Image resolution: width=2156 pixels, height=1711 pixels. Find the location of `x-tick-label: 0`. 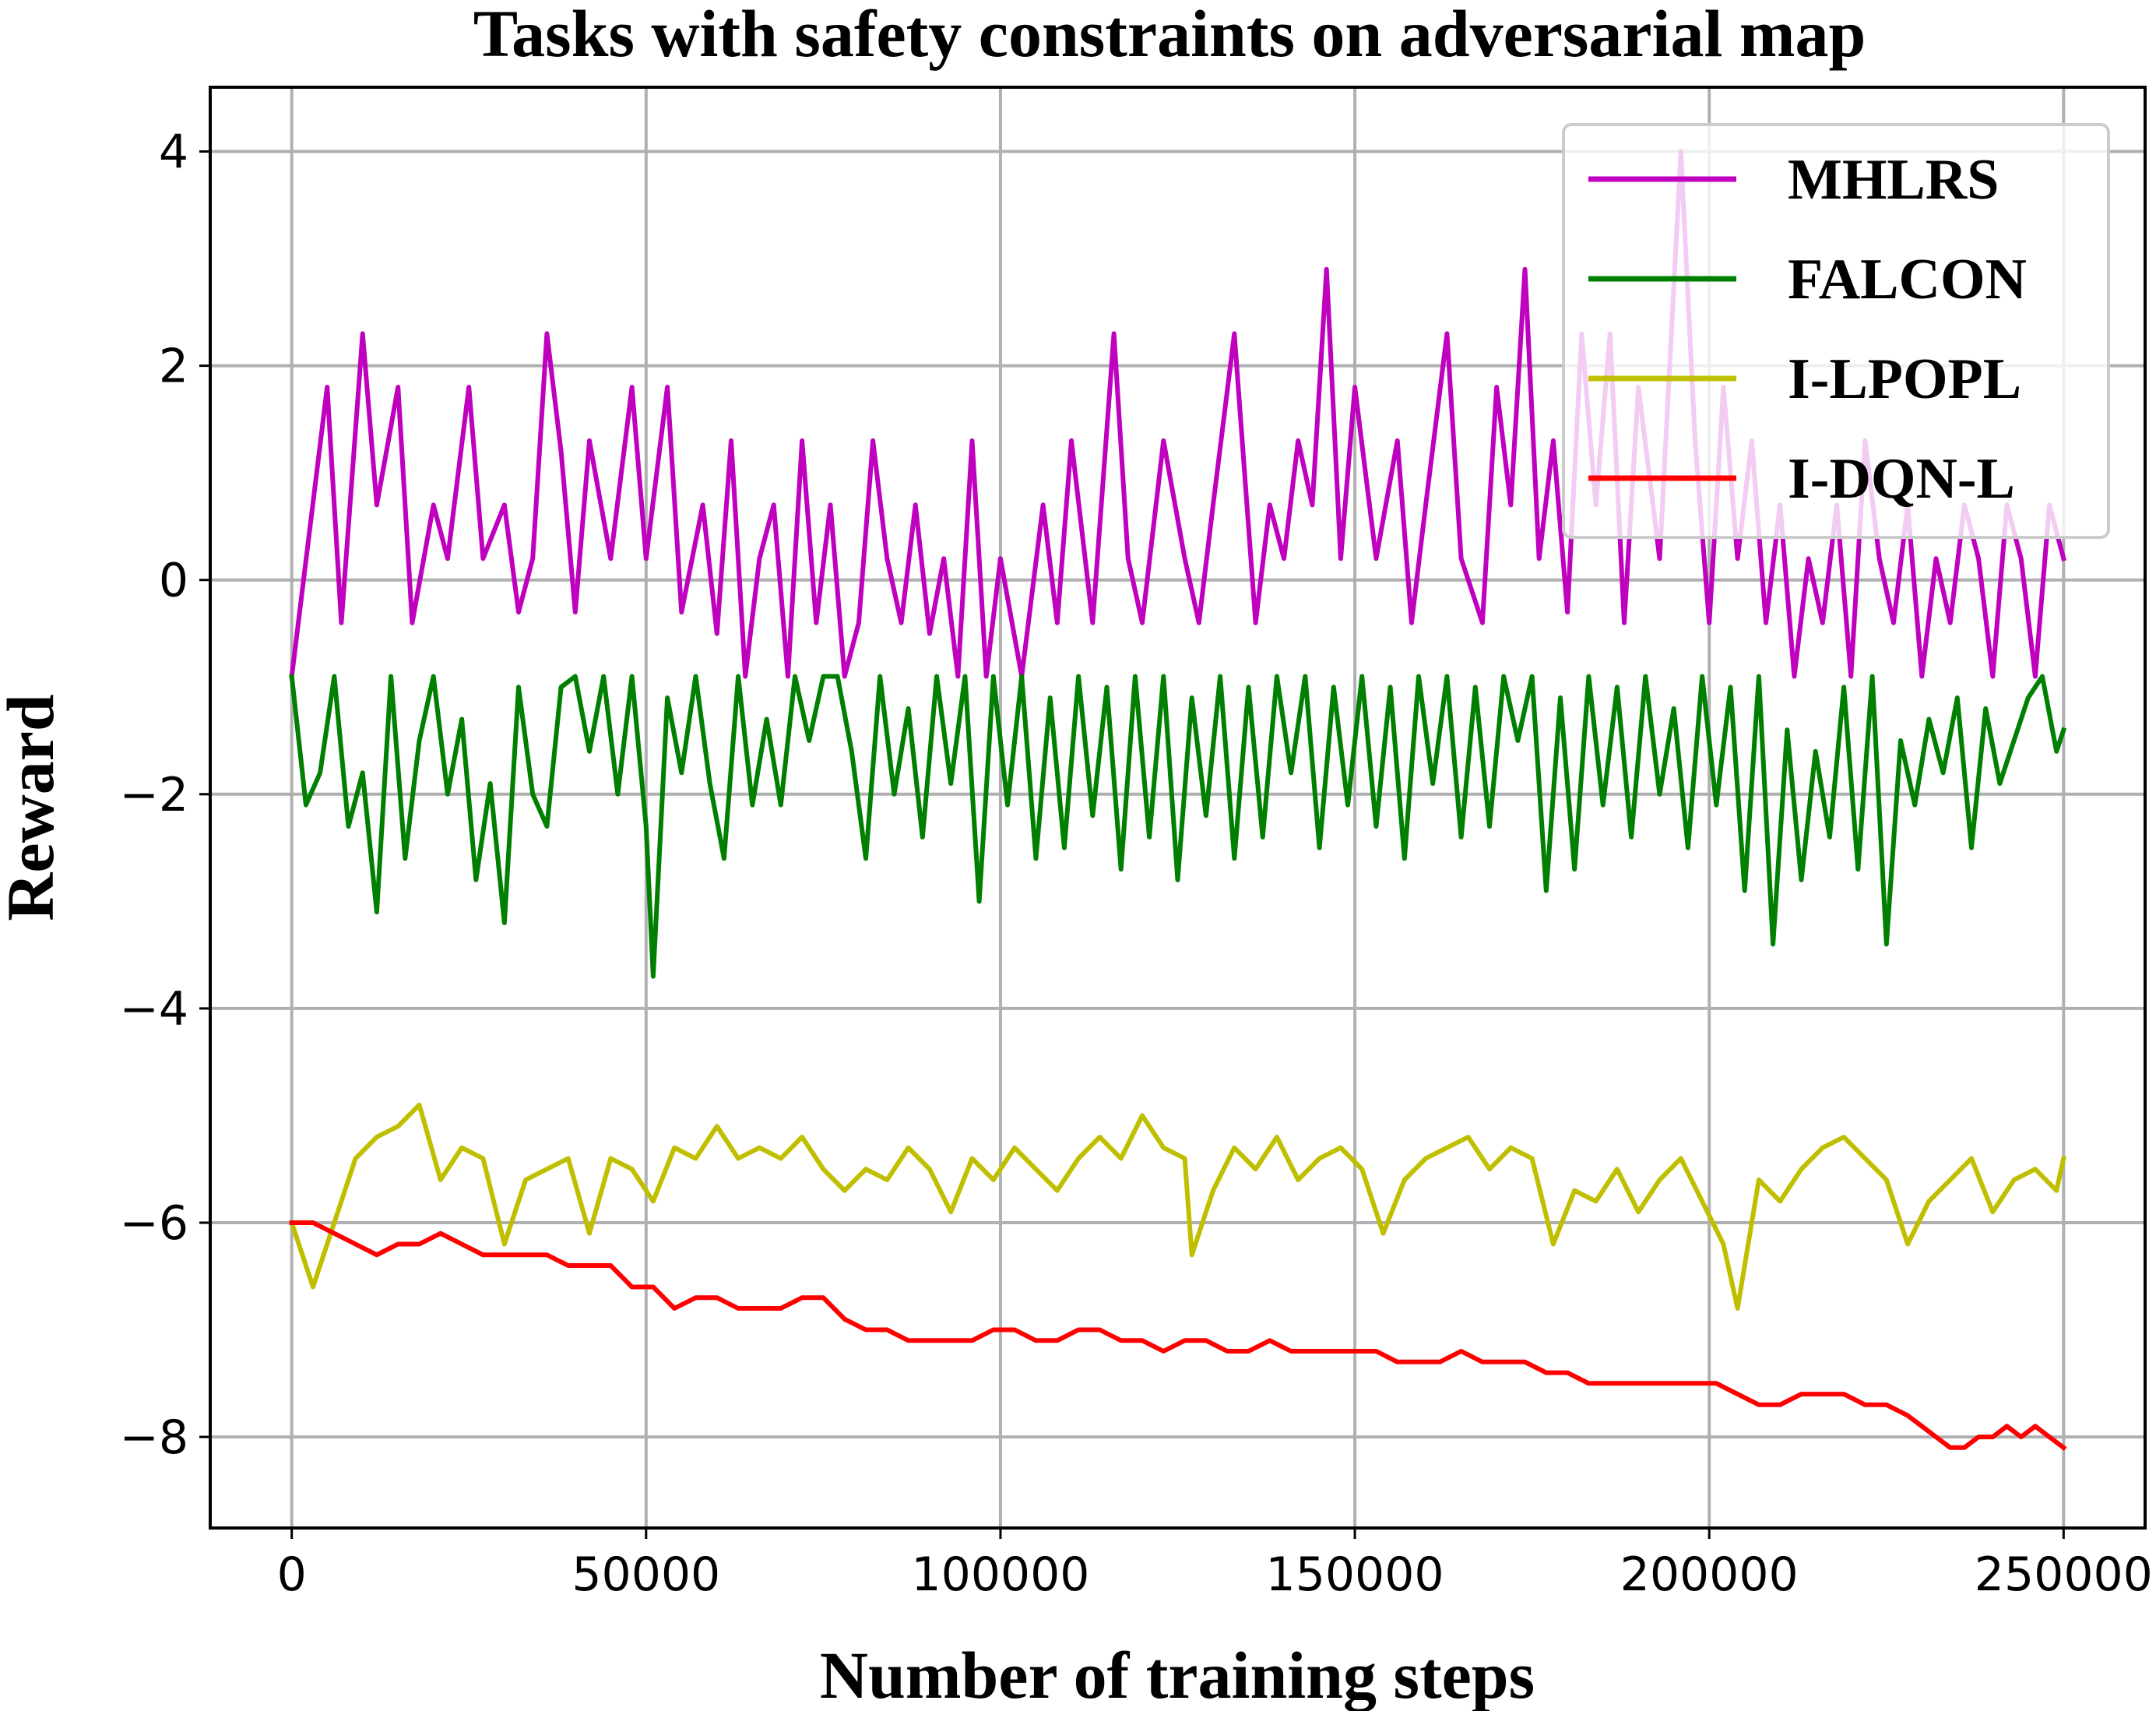

x-tick-label: 0 is located at coordinates (292, 1574).